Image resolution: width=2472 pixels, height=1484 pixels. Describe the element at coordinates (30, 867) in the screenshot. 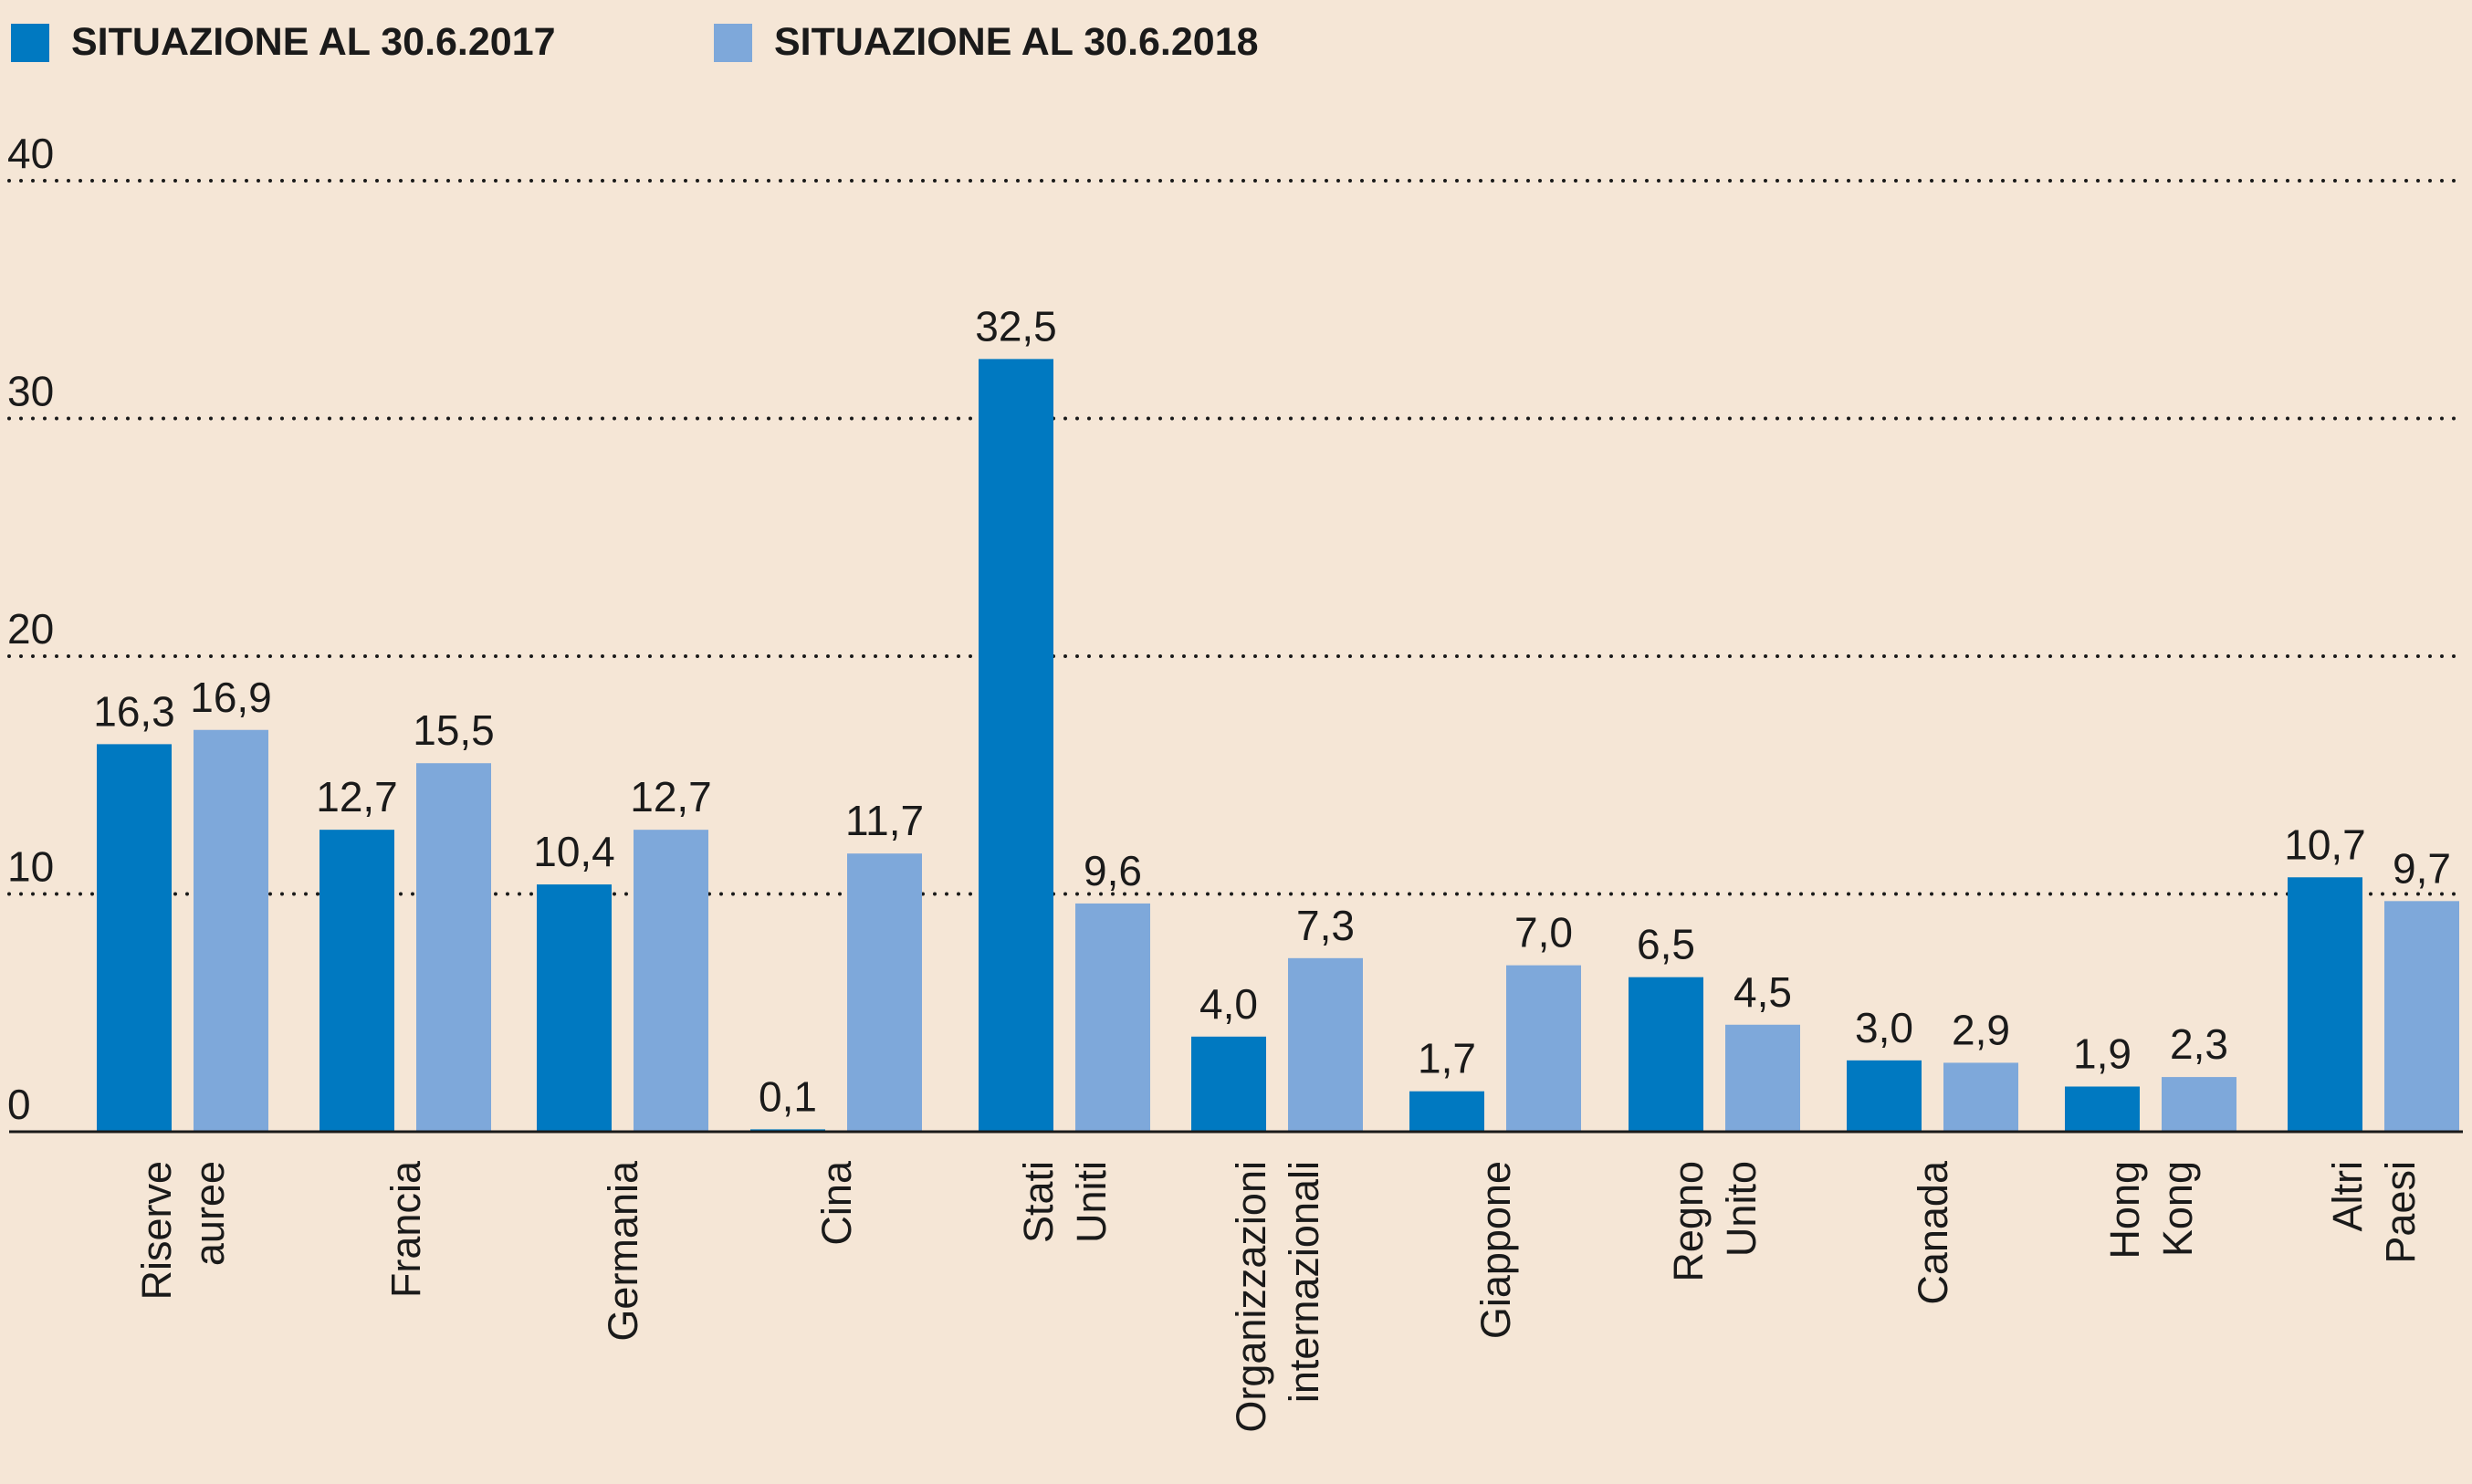

I see `y-tick-label-10: 10` at that location.